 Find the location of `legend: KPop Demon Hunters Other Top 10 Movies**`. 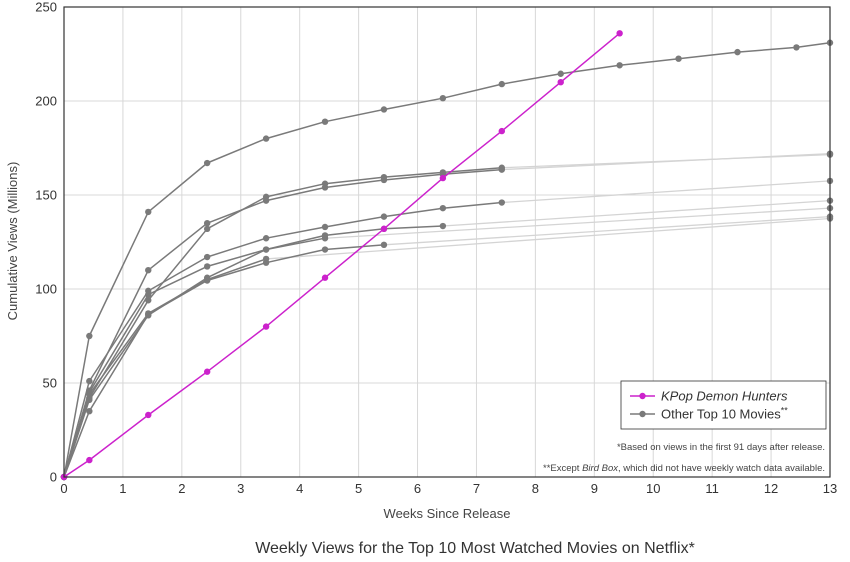

legend: KPop Demon Hunters Other Top 10 Movies** is located at coordinates (723, 405).